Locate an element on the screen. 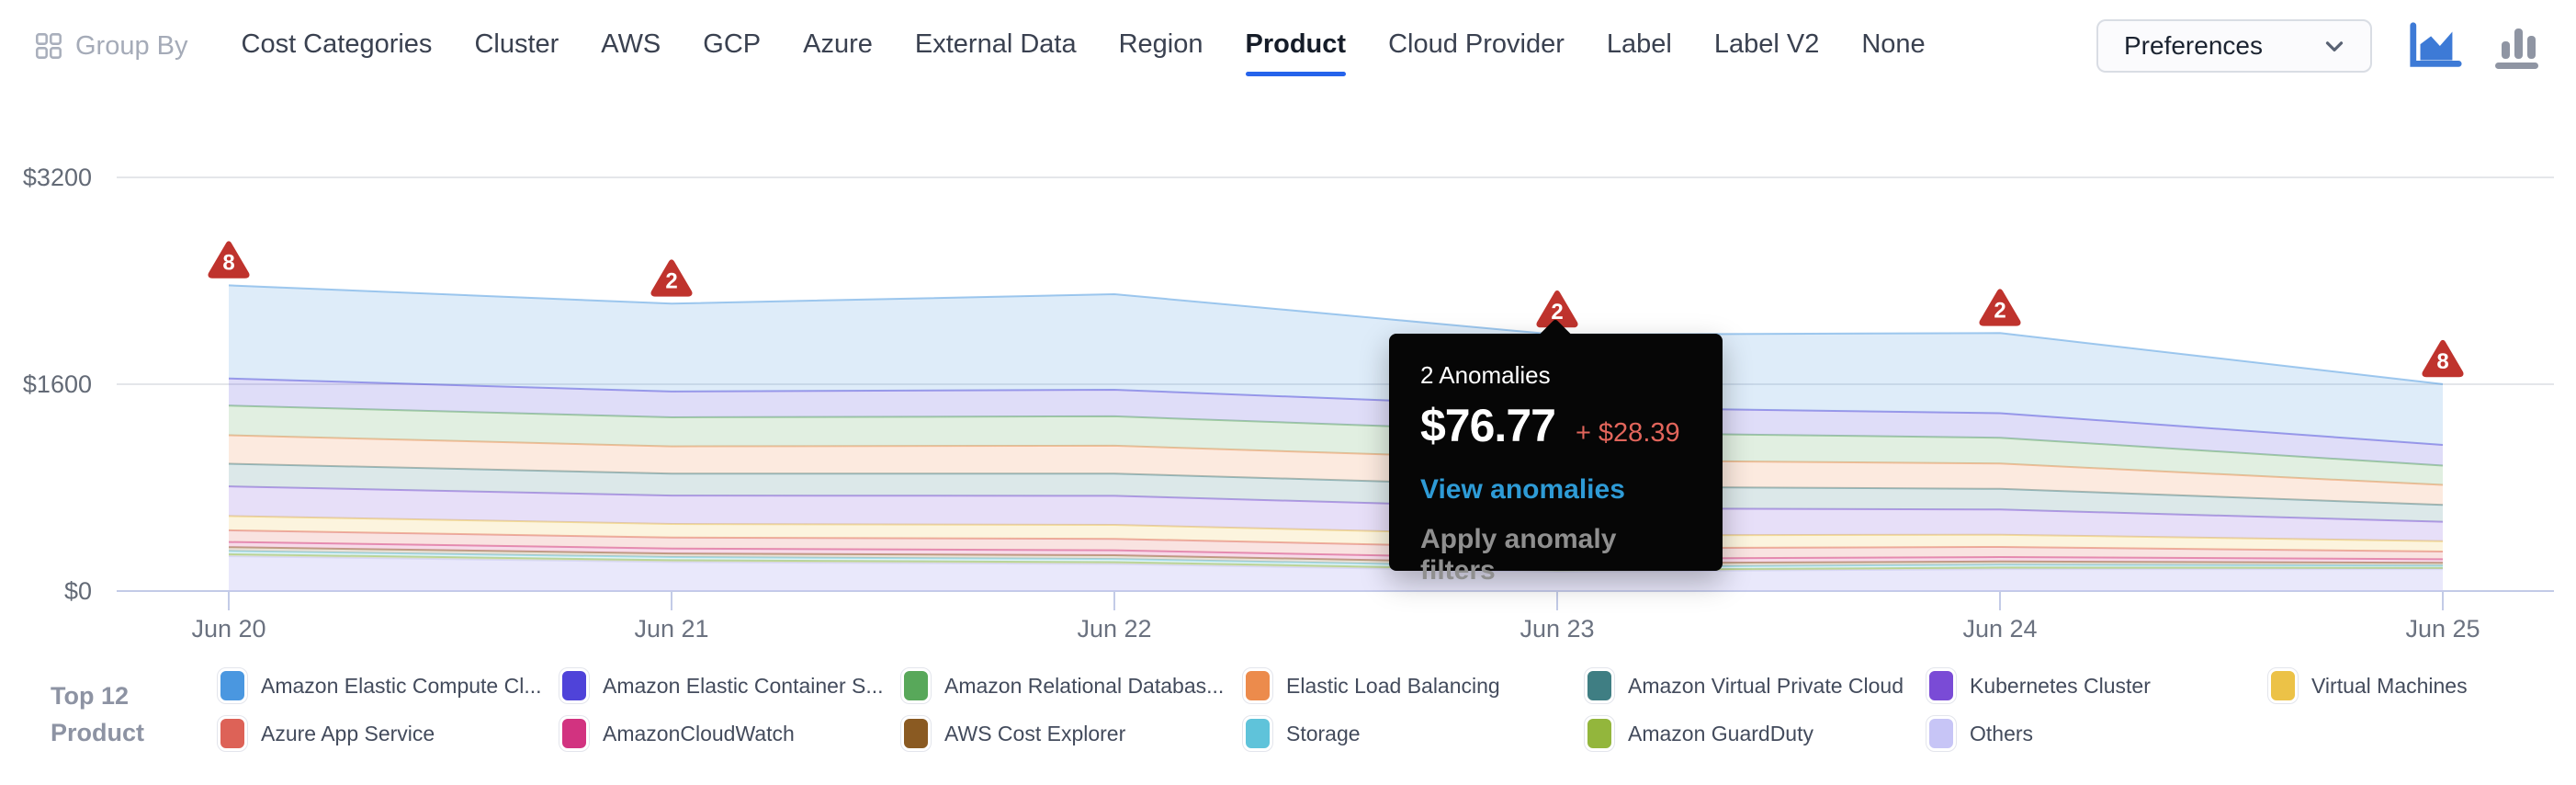 The height and width of the screenshot is (785, 2576). legend-item-elastic-load-balancing: Elastic Load Balancing is located at coordinates (1413, 685).